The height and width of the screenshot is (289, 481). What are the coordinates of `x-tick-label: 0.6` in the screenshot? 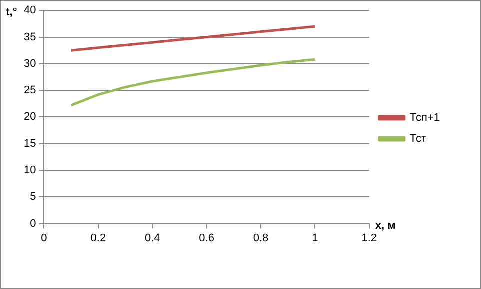 It's located at (206, 238).